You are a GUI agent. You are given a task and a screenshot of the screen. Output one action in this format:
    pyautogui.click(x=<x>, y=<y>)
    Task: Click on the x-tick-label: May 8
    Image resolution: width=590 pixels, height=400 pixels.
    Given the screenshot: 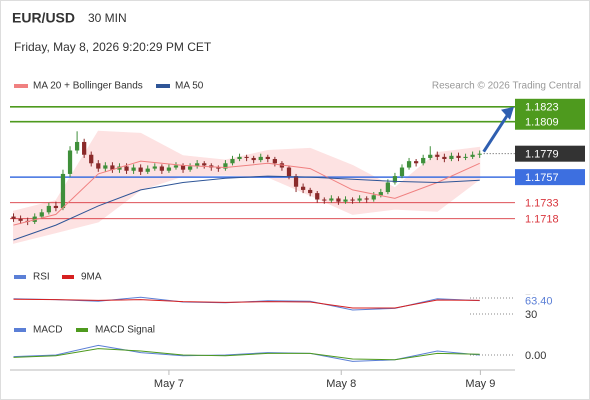 What is the action you would take?
    pyautogui.click(x=341, y=384)
    